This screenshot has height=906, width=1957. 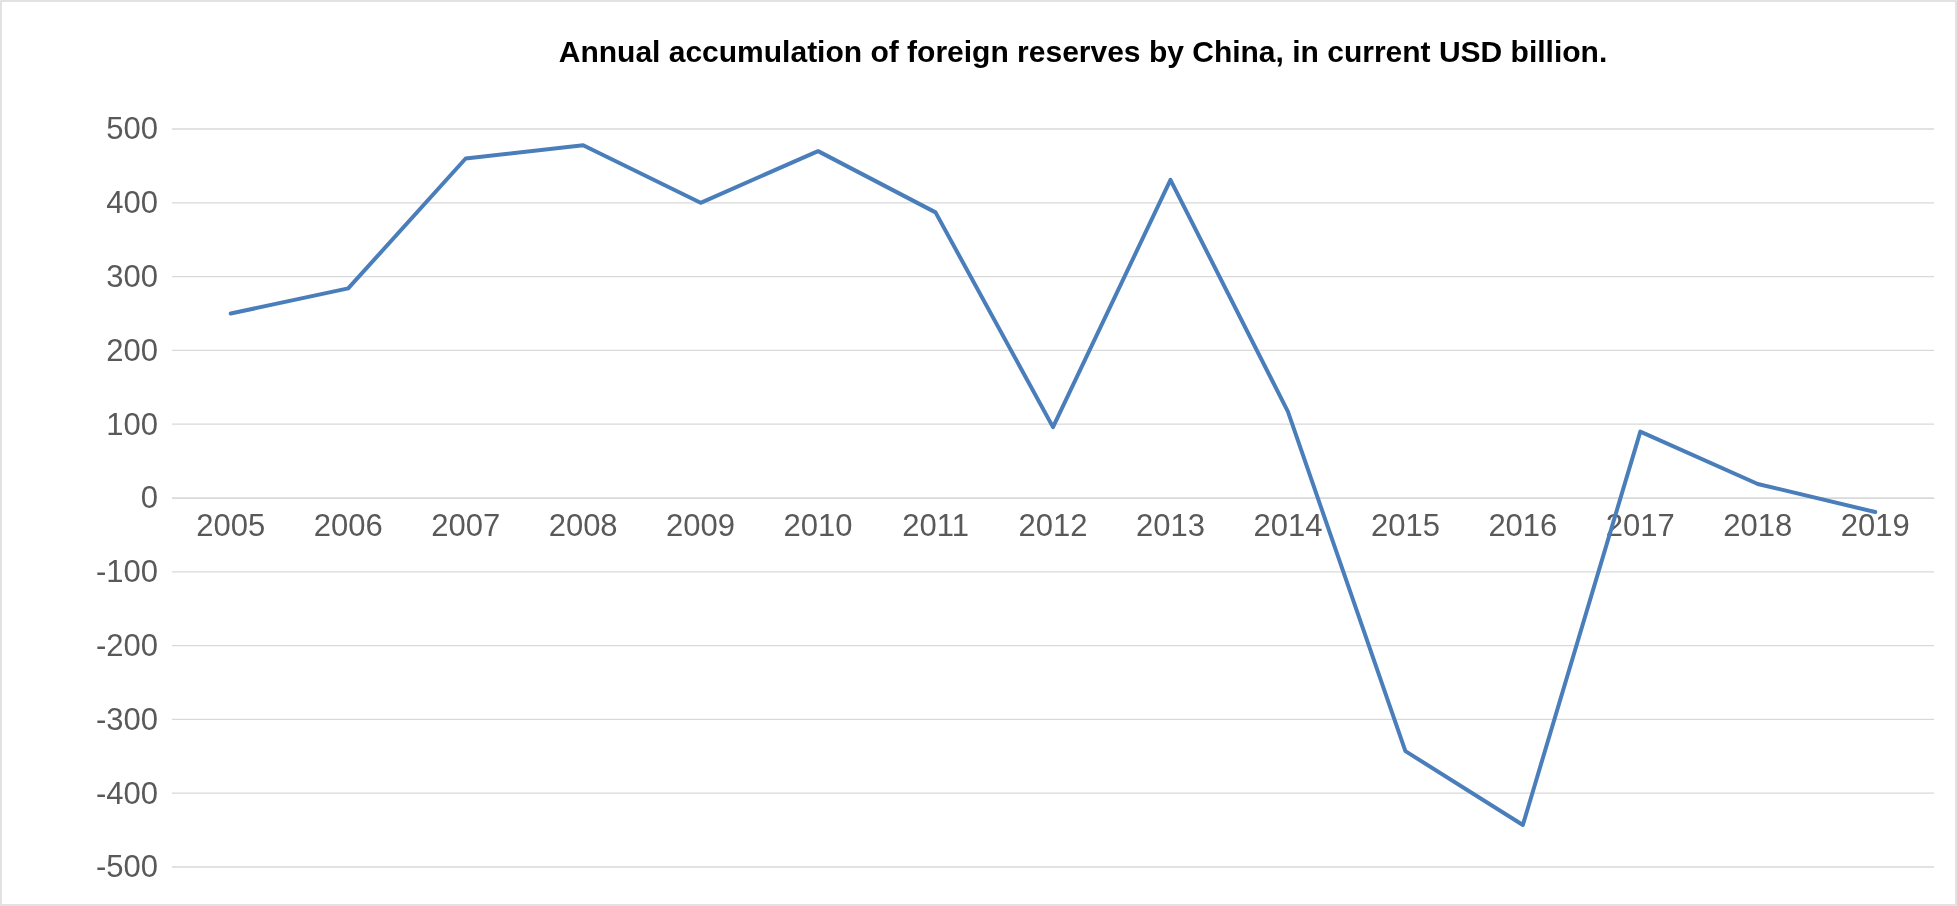 I want to click on y-tick-label: 500, so click(x=132, y=129).